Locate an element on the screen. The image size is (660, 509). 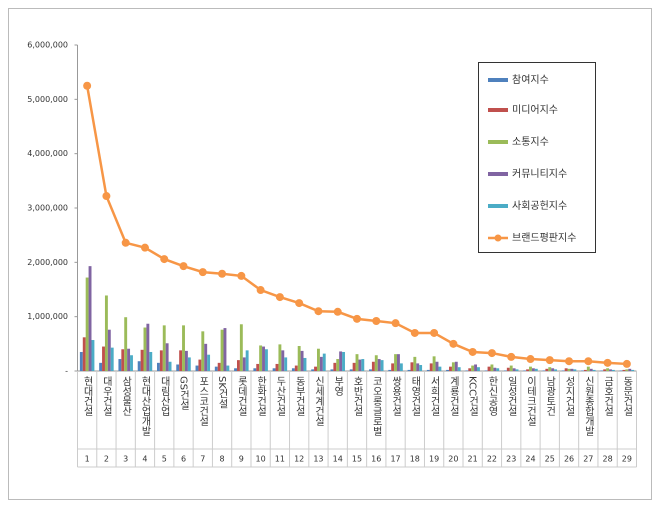
rank-label: 8 is located at coordinates (222, 459).